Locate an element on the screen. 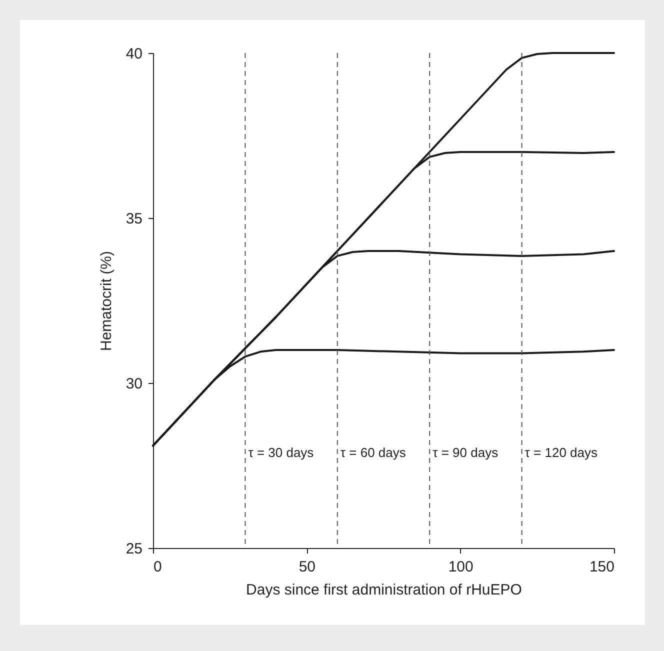 The height and width of the screenshot is (651, 664). y-tick-label: 40 is located at coordinates (134, 54).